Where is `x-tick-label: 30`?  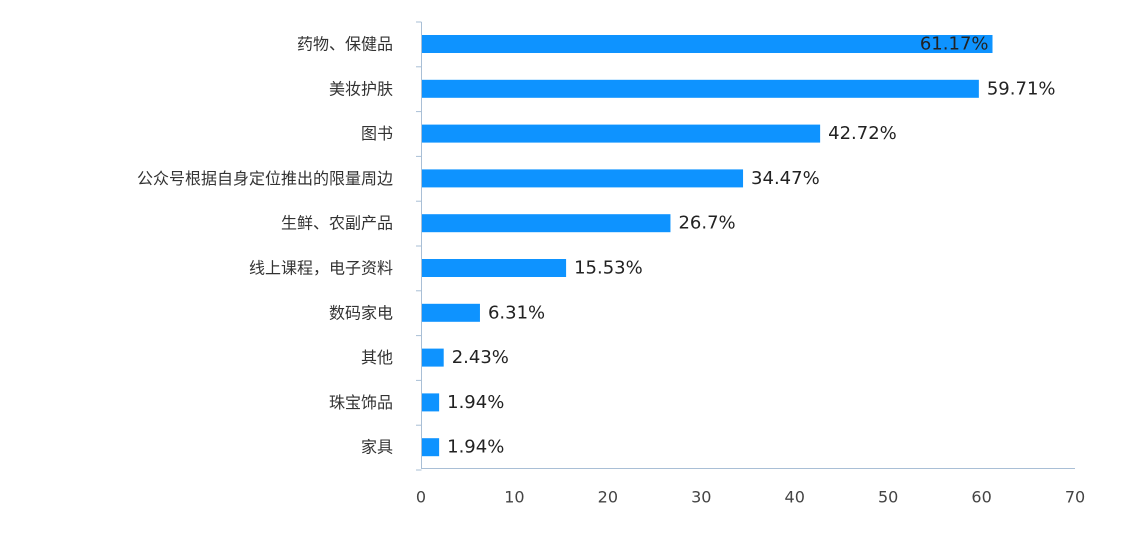
x-tick-label: 30 is located at coordinates (701, 497).